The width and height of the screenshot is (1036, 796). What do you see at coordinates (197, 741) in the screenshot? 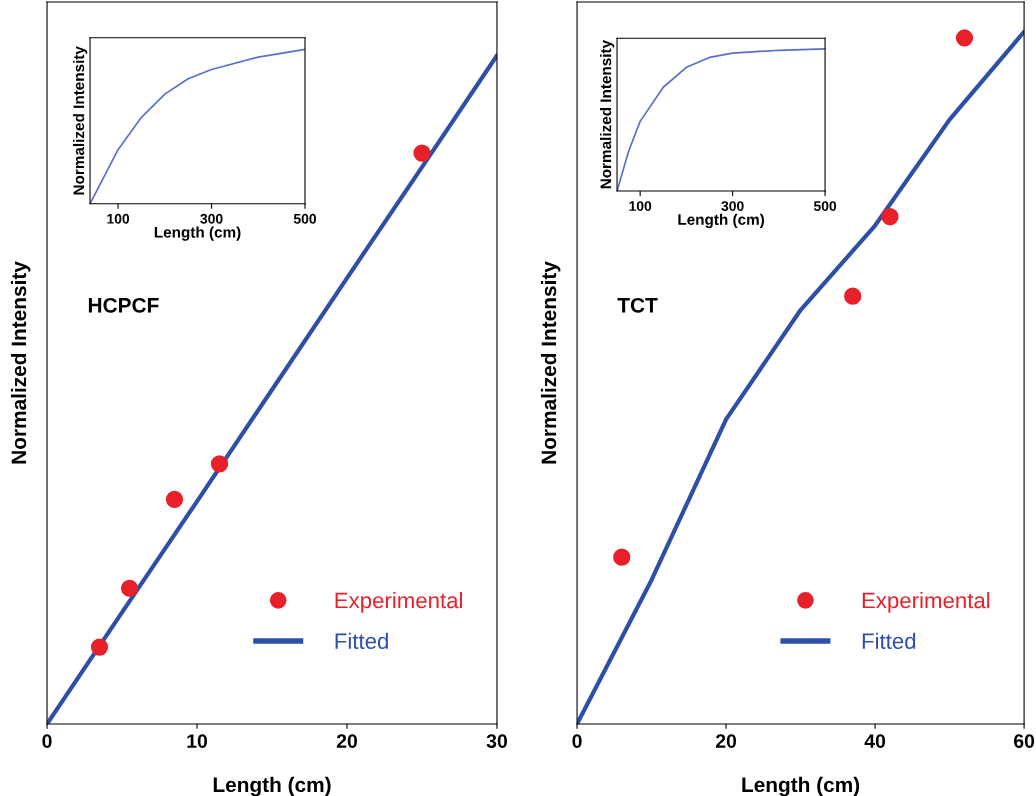
I see `x-tick-label: 10` at bounding box center [197, 741].